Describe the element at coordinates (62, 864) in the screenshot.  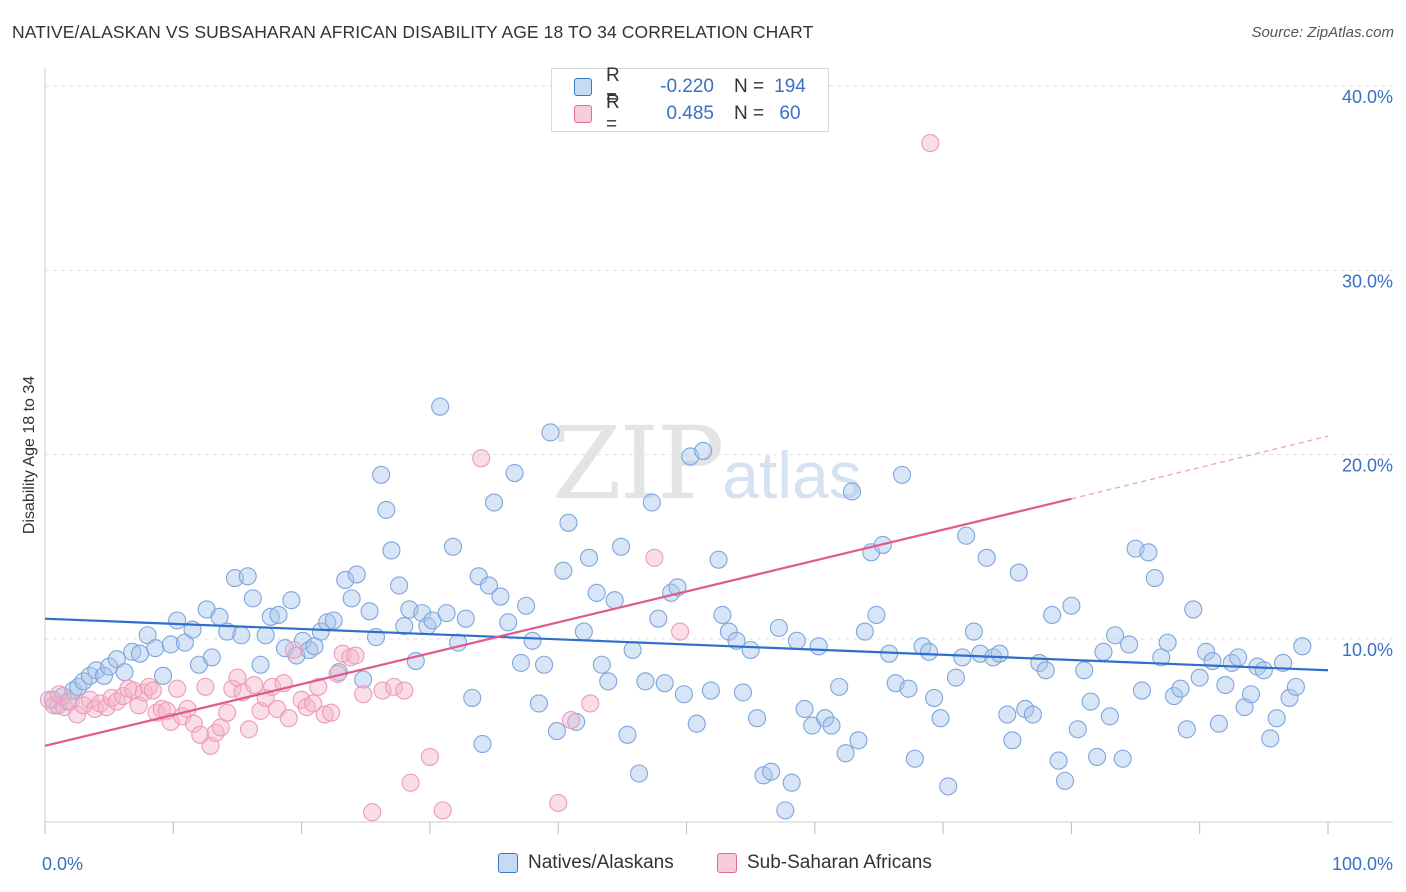
I see `x-tick-label: 0.0%` at that location.